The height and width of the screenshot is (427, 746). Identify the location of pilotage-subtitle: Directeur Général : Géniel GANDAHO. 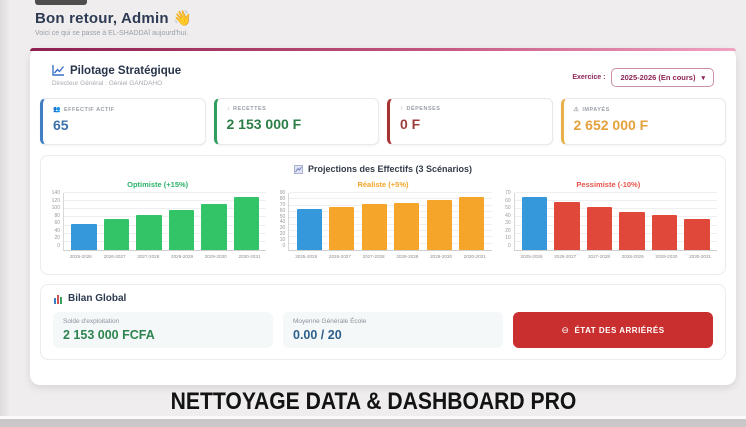
(107, 83).